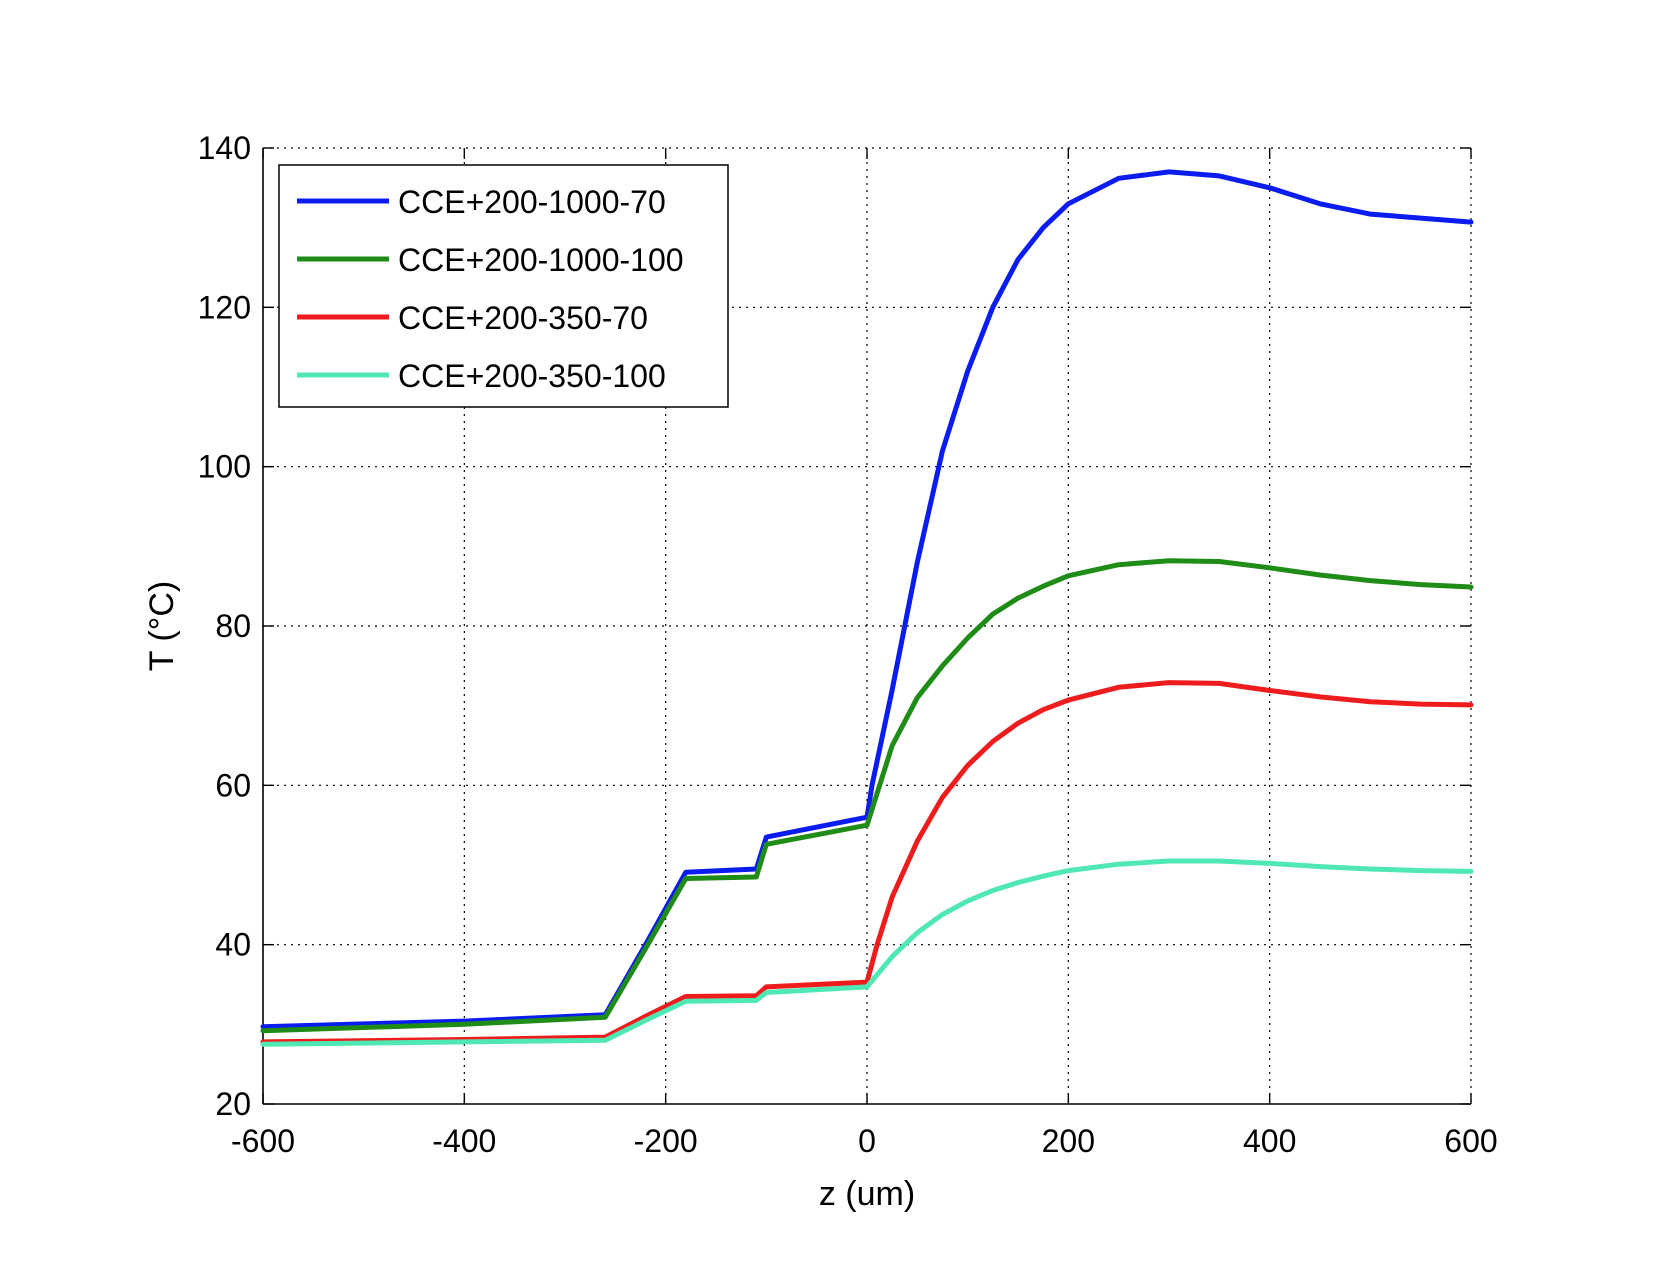 This screenshot has height=1277, width=1653. Describe the element at coordinates (224, 467) in the screenshot. I see `y-tick-label: 100` at that location.